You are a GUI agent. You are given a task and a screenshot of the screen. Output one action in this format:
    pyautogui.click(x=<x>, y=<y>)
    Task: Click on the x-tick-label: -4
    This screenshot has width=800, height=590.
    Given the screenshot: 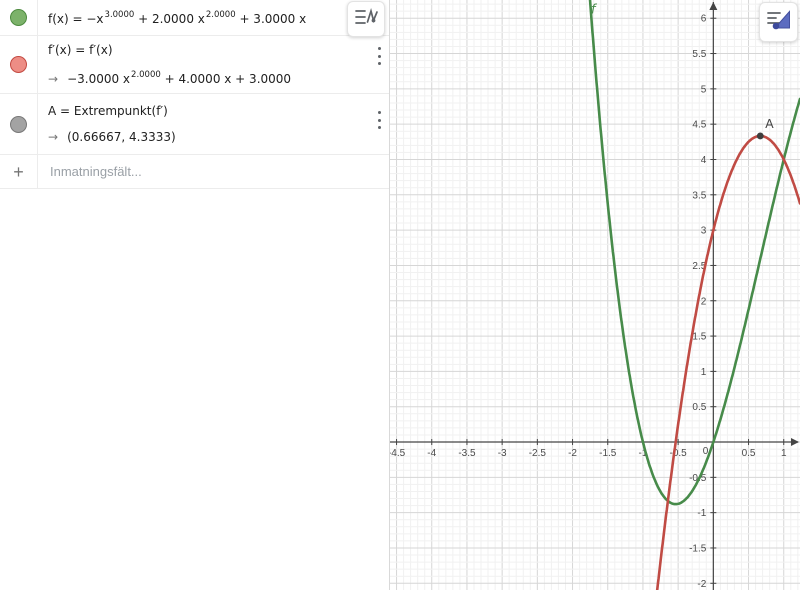 What is the action you would take?
    pyautogui.click(x=431, y=453)
    